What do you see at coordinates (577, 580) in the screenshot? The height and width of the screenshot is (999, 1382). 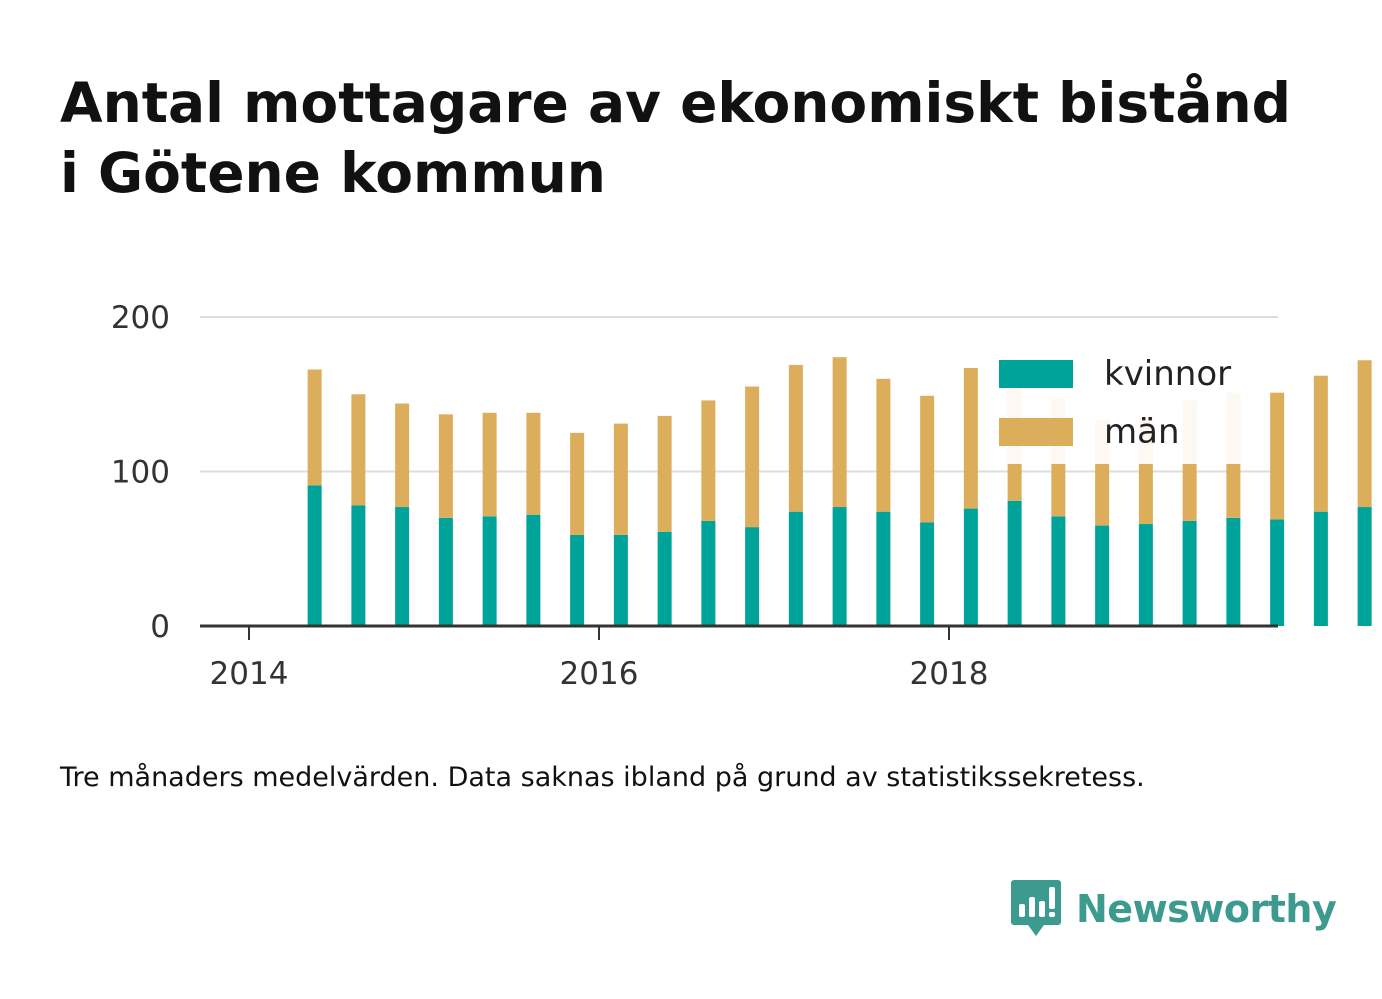 I see `bar-kvinnor-2015-Q4` at bounding box center [577, 580].